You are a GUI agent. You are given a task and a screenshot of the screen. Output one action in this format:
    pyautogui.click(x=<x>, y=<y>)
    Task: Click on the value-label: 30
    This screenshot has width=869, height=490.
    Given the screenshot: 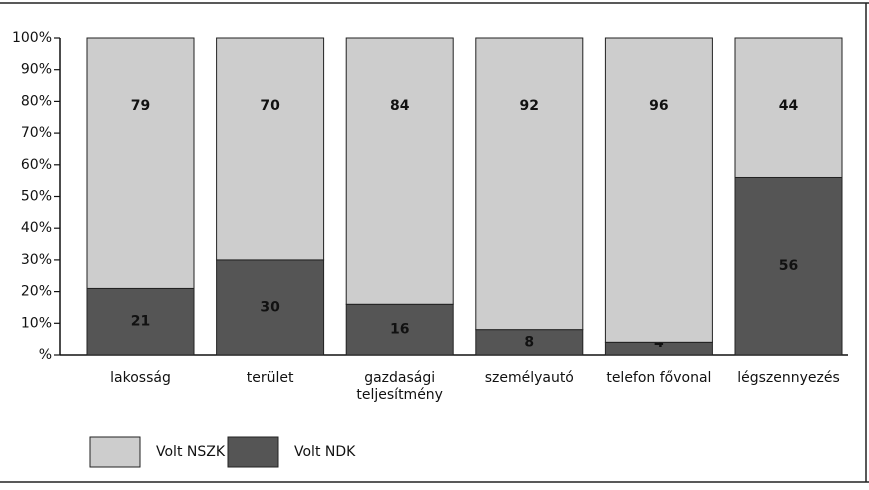 What is the action you would take?
    pyautogui.click(x=270, y=307)
    